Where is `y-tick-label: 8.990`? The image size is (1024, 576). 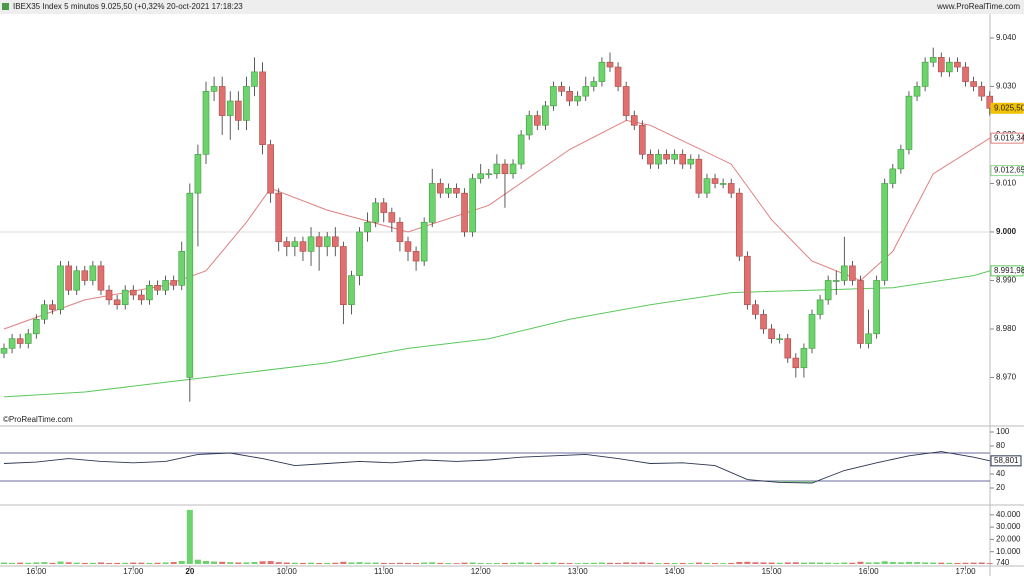
y-tick-label: 8.990 is located at coordinates (1006, 280).